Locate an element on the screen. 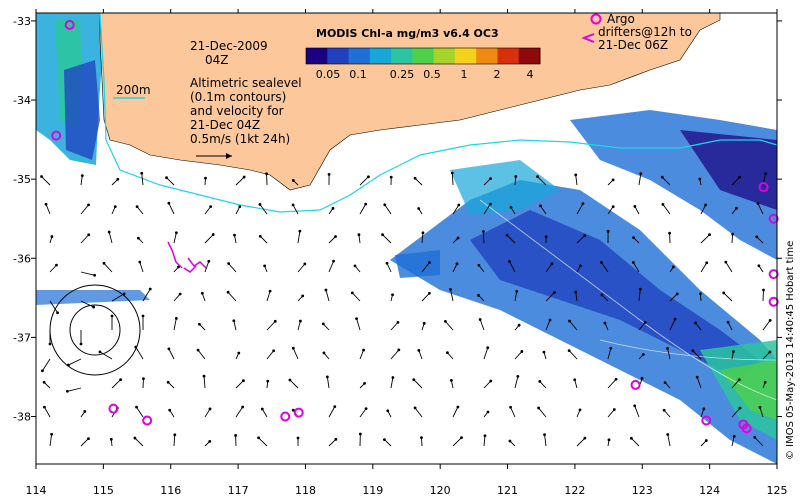  sealevel-line-3: and velocity for is located at coordinates (237, 111).